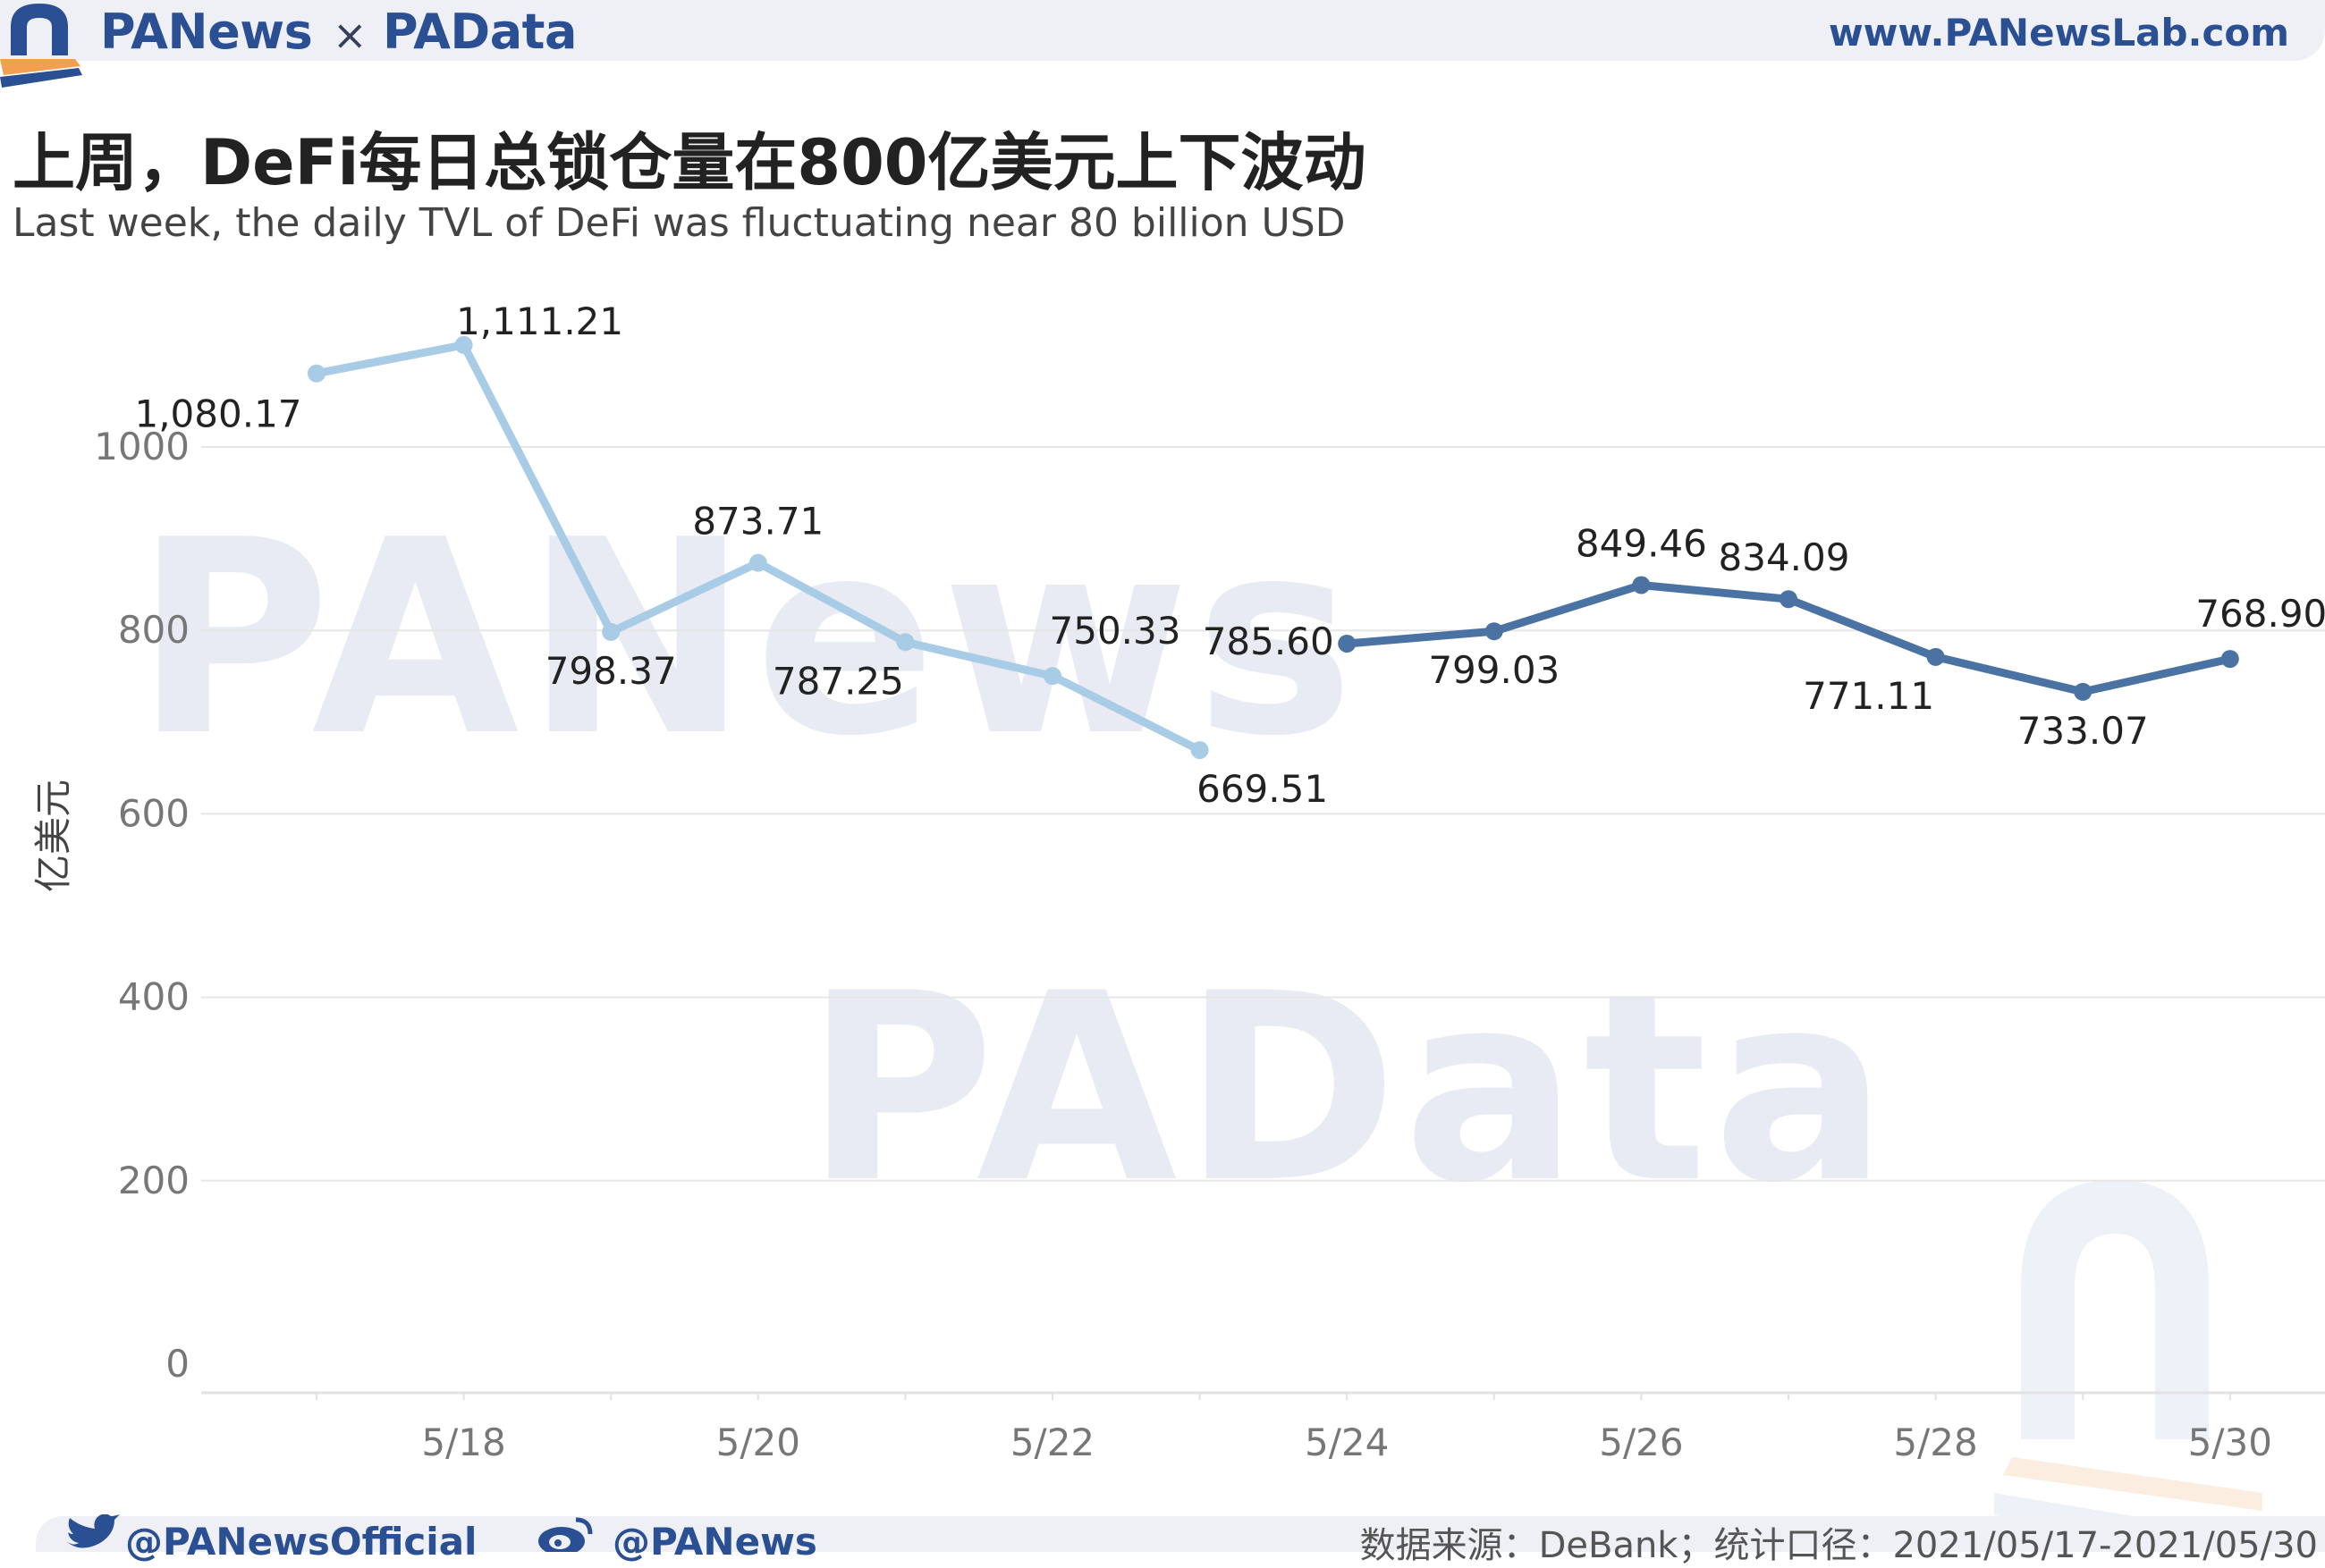 Image resolution: width=2325 pixels, height=1568 pixels. Describe the element at coordinates (1641, 543) in the screenshot. I see `data-label: 849.46` at that location.